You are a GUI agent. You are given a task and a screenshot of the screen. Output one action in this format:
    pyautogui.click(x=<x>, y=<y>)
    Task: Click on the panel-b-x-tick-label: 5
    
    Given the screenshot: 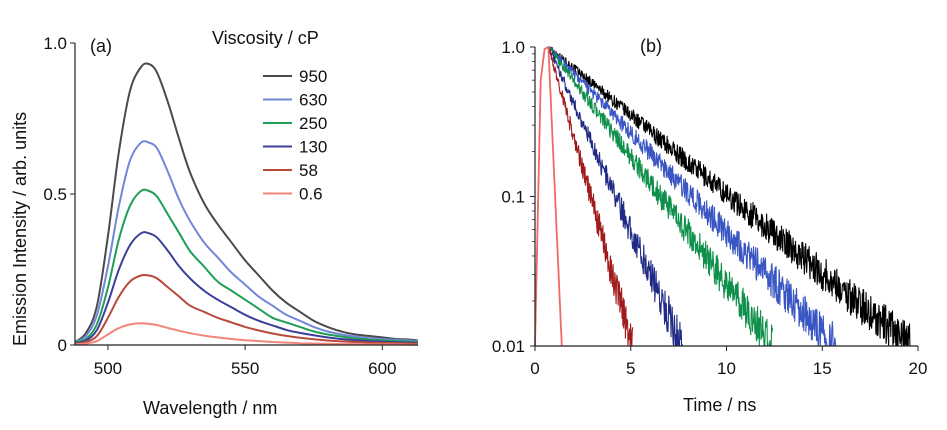 What is the action you would take?
    pyautogui.click(x=630, y=368)
    